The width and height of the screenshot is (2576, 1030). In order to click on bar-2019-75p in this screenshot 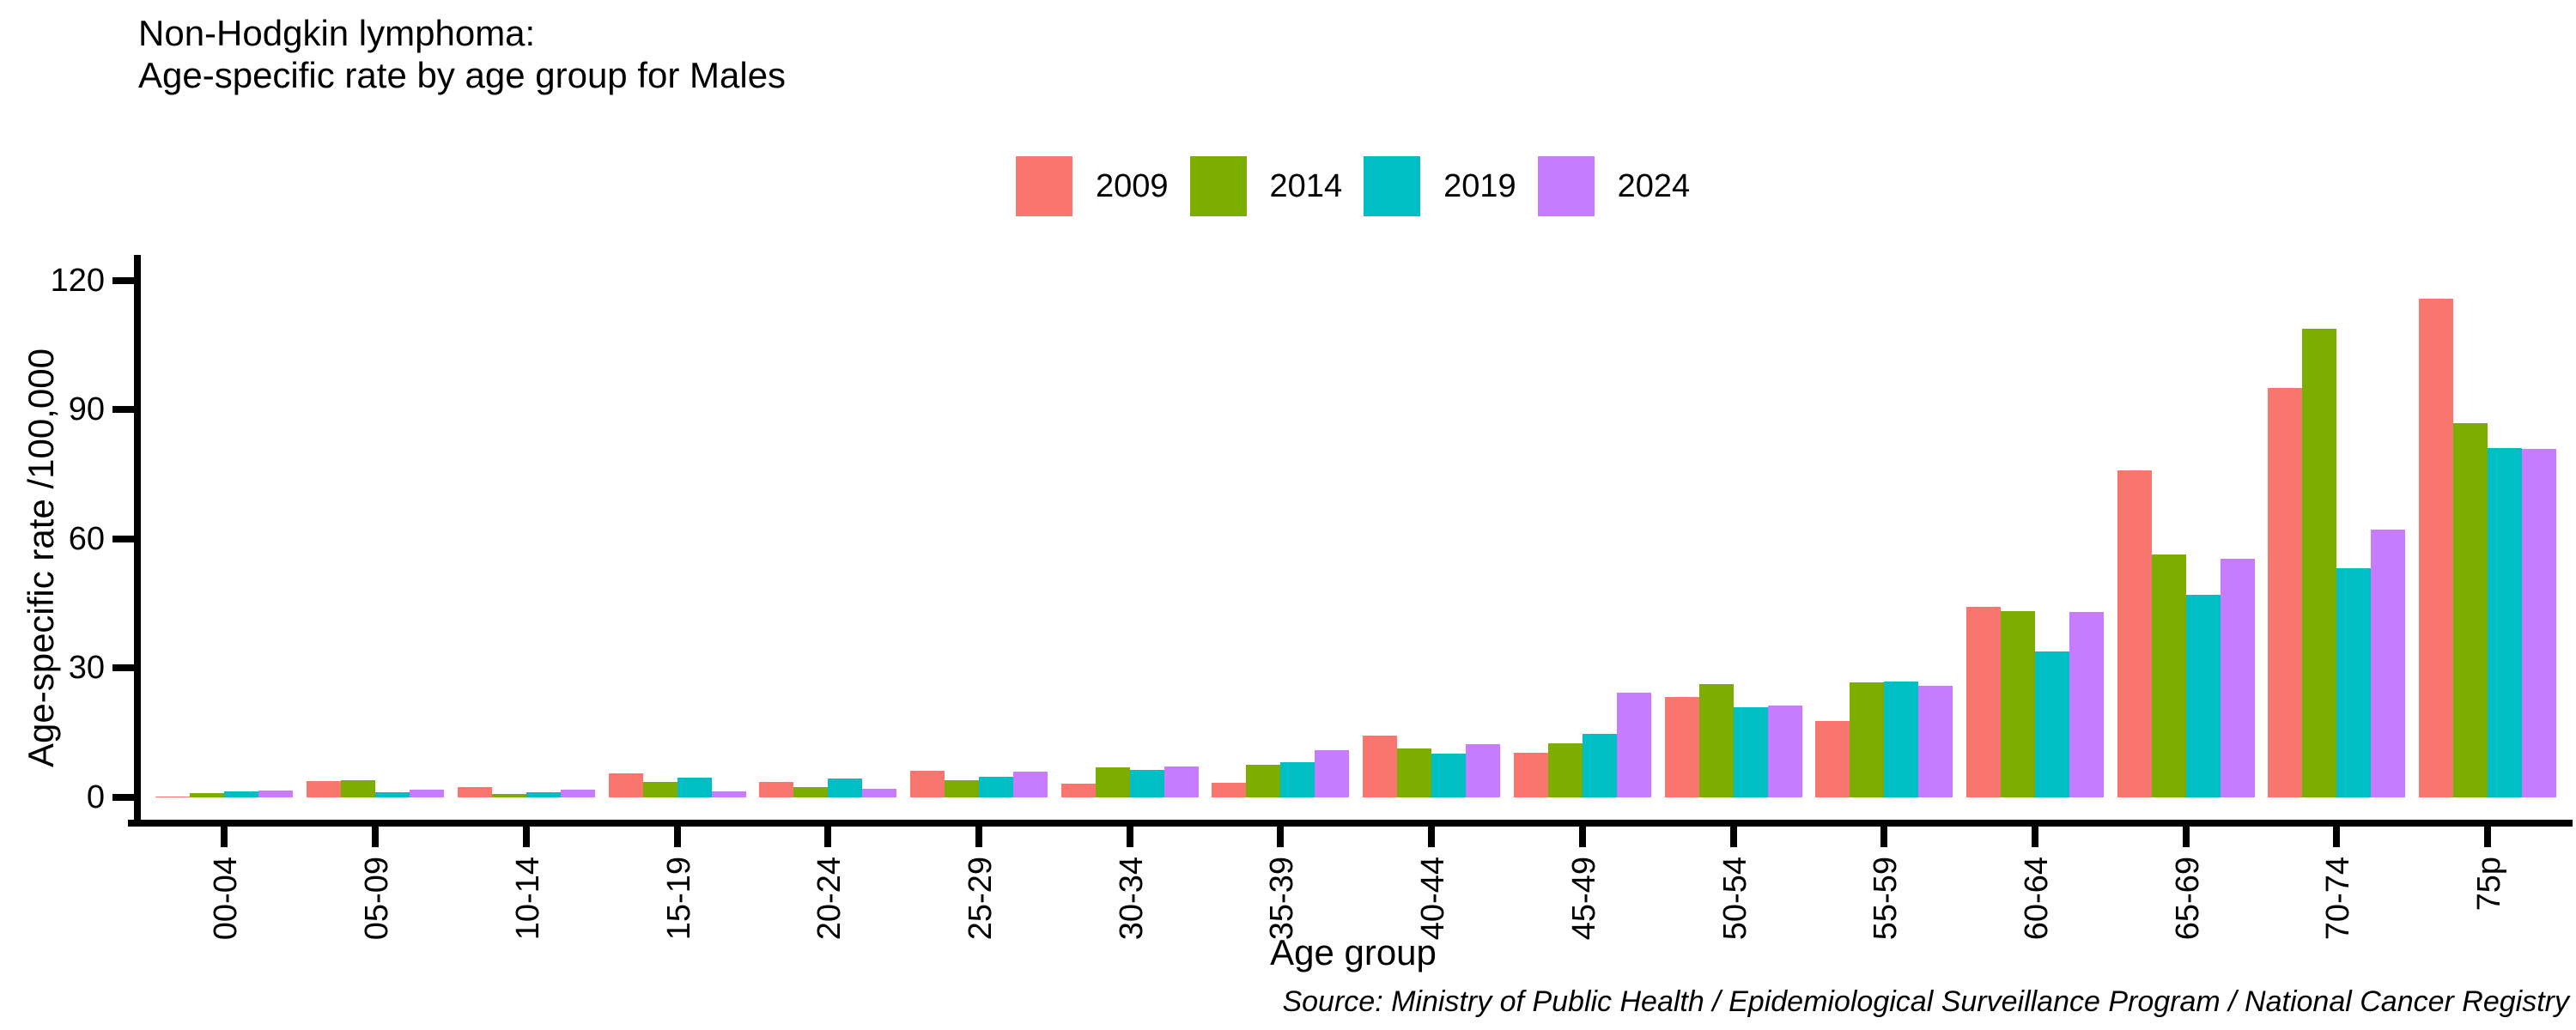, I will do `click(2506, 622)`.